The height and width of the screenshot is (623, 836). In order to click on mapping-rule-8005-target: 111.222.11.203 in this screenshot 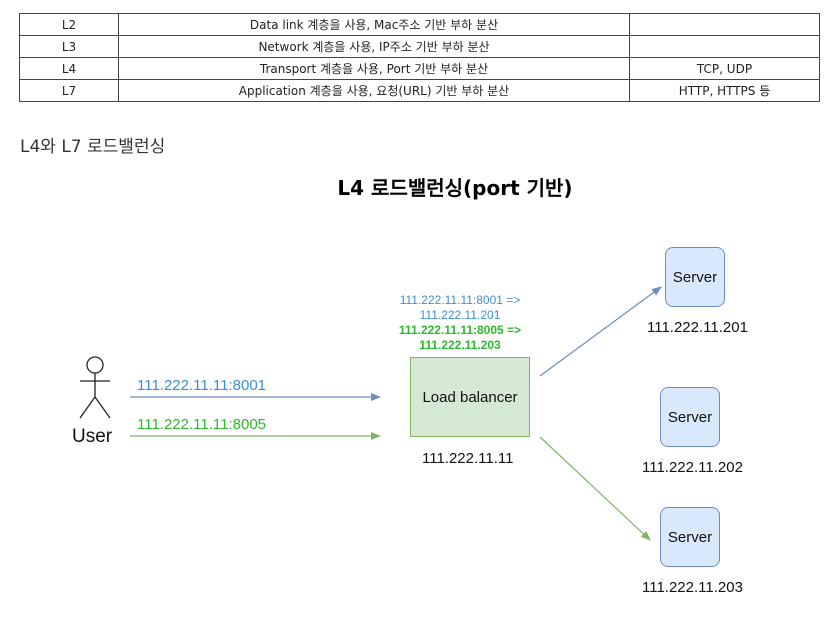, I will do `click(460, 345)`.